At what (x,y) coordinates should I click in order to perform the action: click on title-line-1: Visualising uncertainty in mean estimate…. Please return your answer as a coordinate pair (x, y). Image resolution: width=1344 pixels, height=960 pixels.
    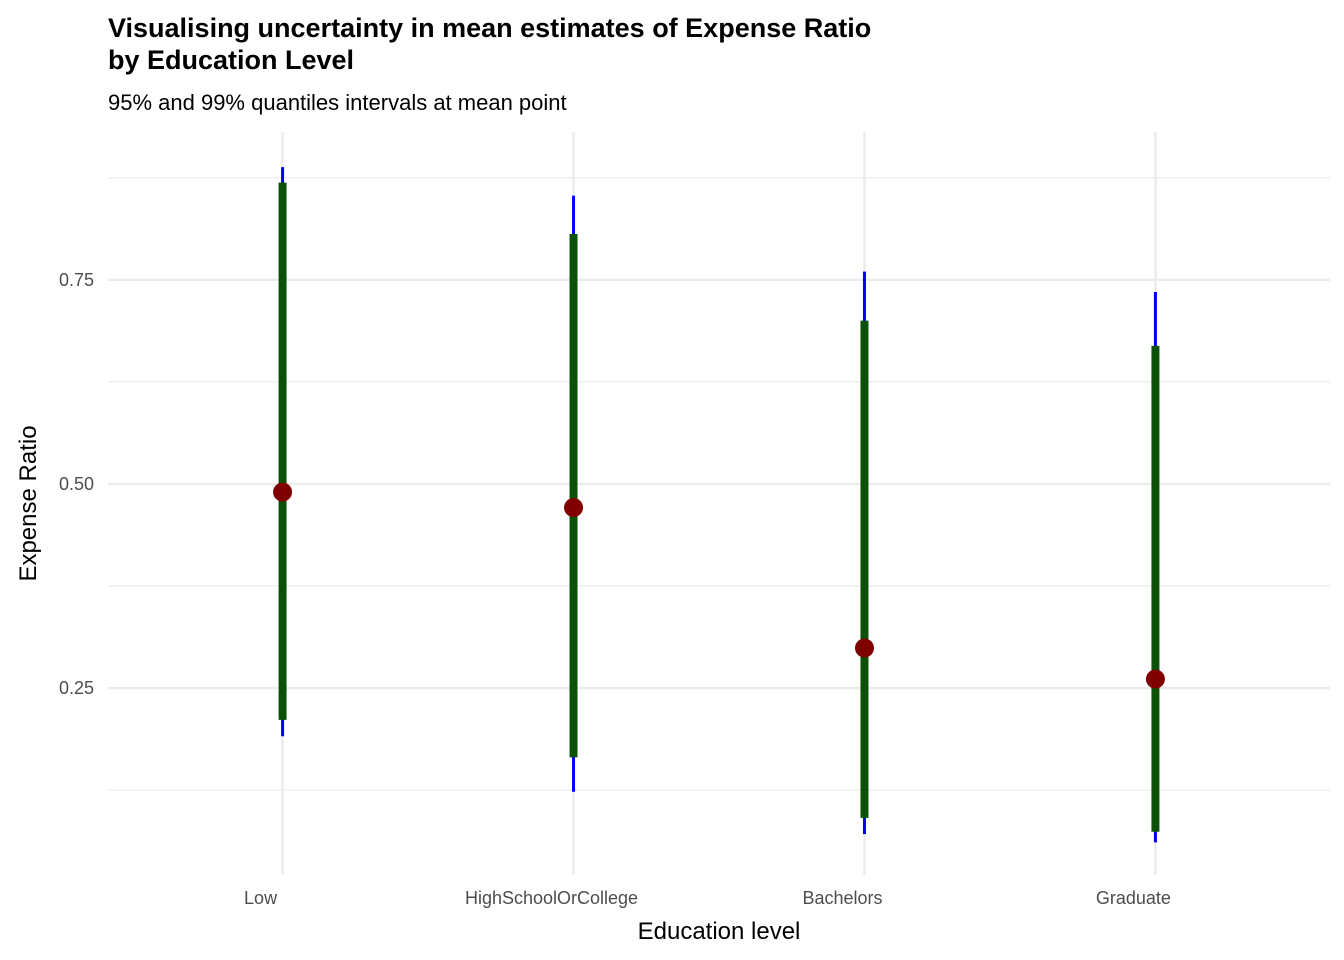
    Looking at the image, I should click on (490, 28).